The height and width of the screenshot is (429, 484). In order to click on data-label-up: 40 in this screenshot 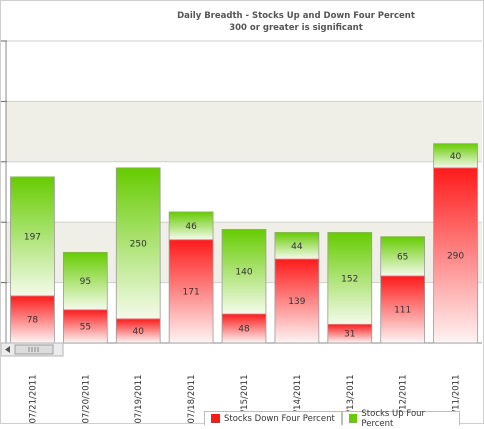, I will do `click(456, 157)`.